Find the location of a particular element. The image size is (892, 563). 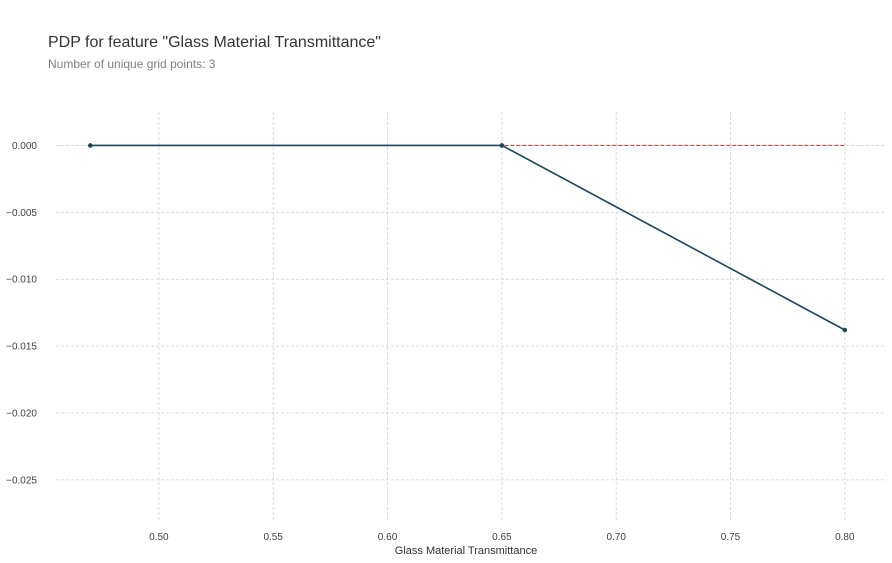

y-tick-label: −0.010 is located at coordinates (21, 280).